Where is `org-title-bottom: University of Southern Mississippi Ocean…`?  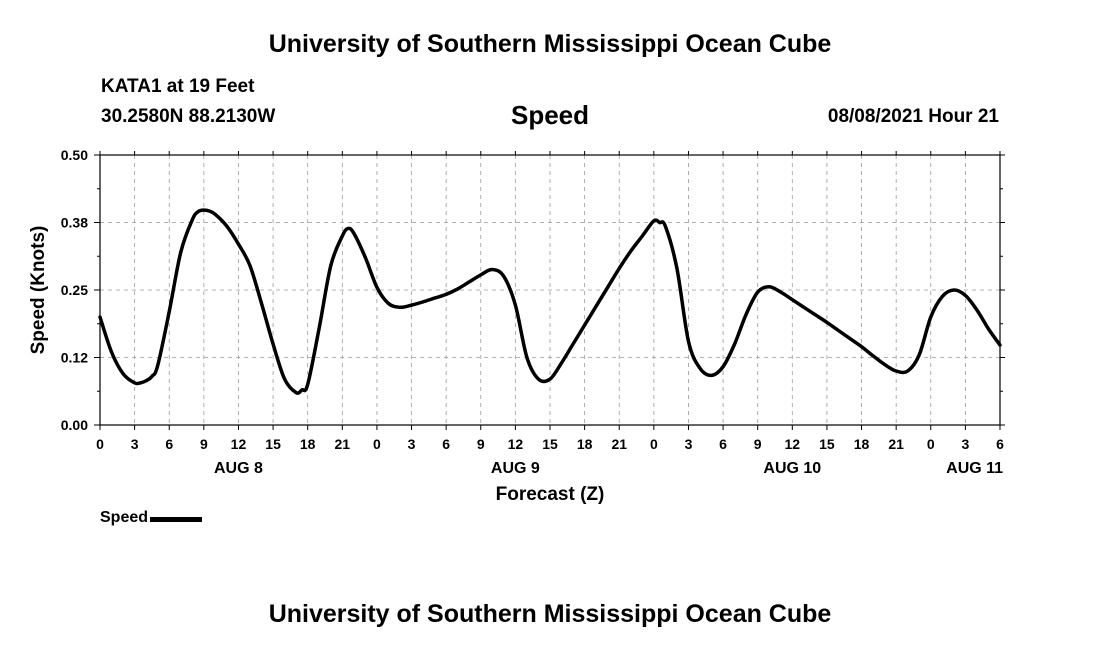 org-title-bottom: University of Southern Mississippi Ocean… is located at coordinates (550, 614).